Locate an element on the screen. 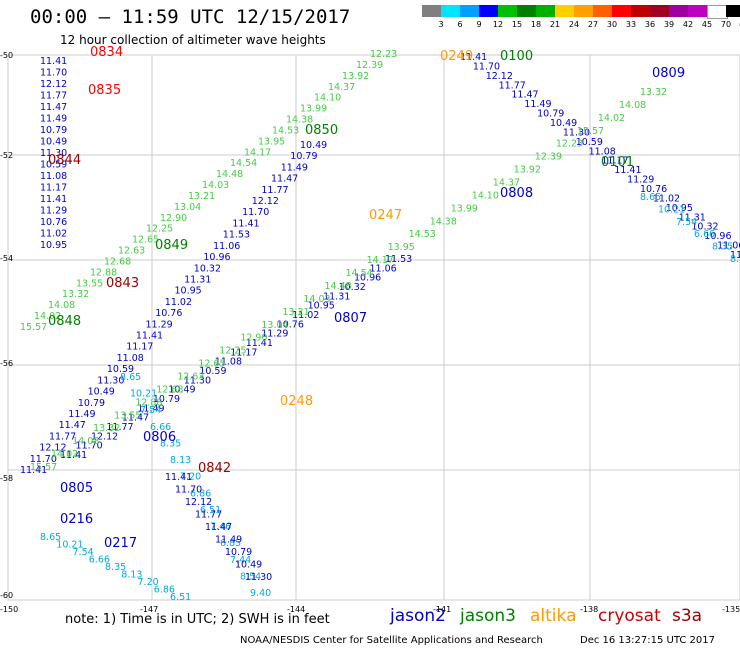 This screenshot has width=740, height=650. lon-label: -144 is located at coordinates (296, 609).